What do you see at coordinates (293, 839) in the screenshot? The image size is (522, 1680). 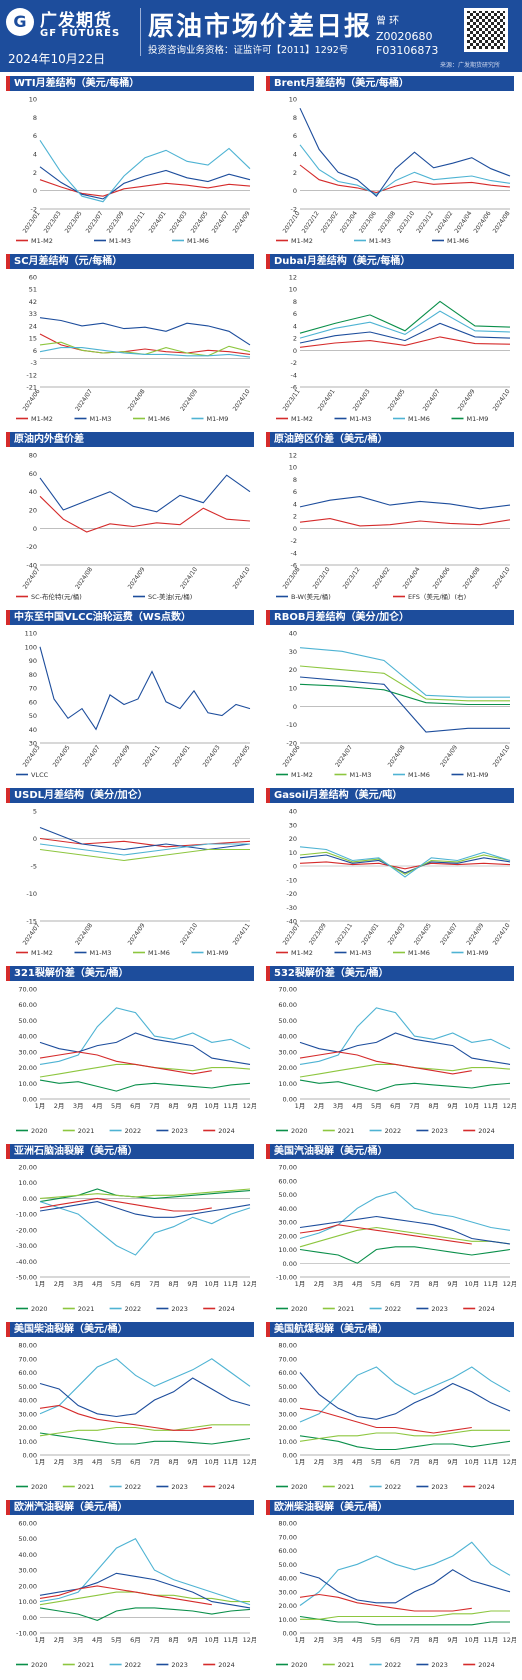 I see `y-tick-label: 20` at bounding box center [293, 839].